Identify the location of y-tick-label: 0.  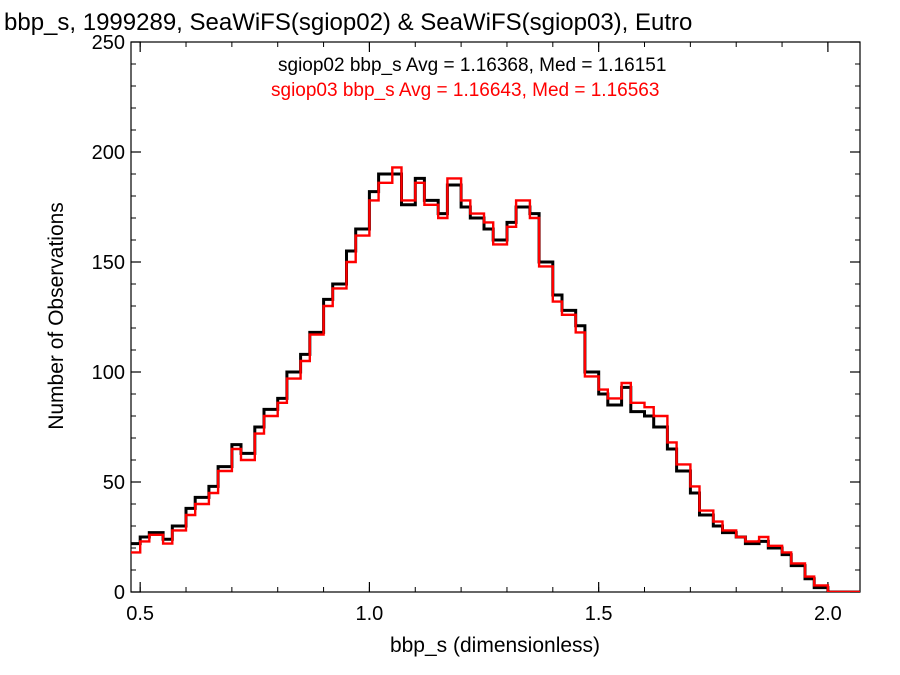
(119, 593).